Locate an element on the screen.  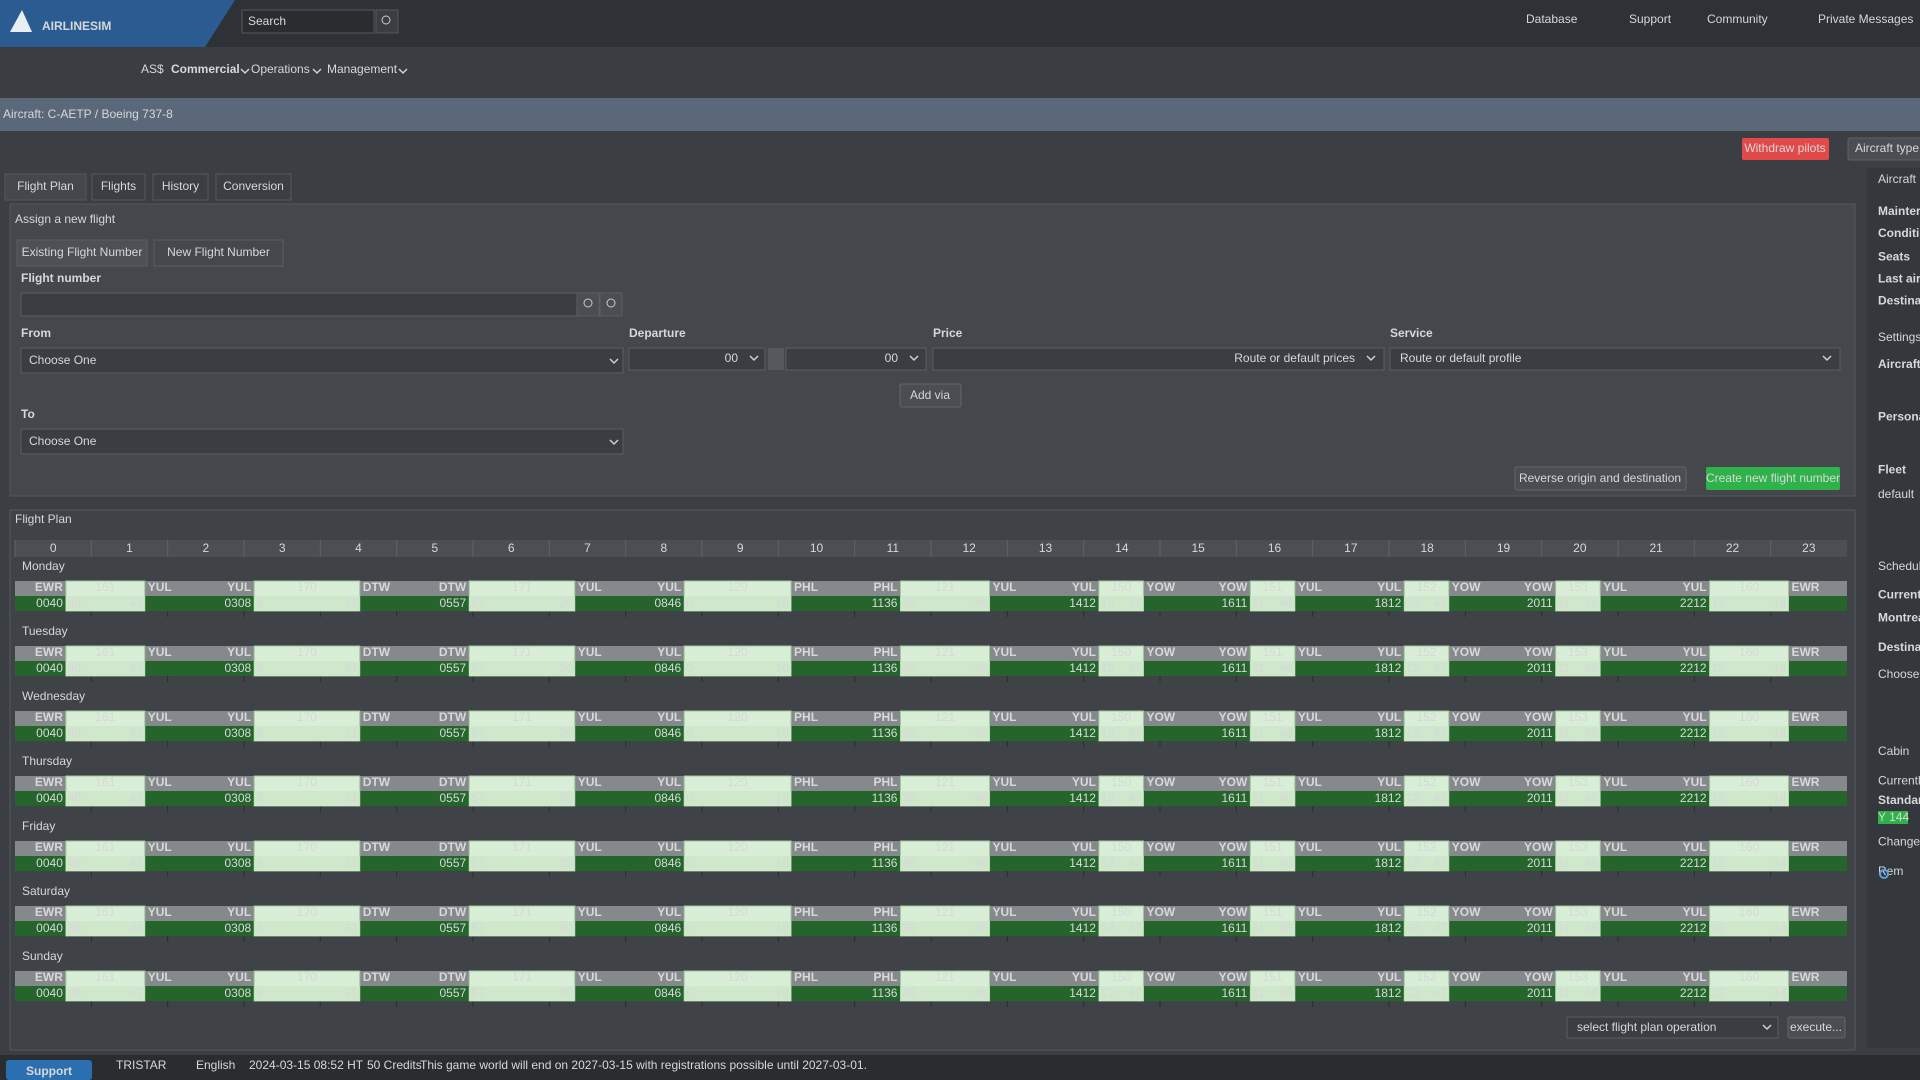
hour-label: 21 is located at coordinates (1656, 548).